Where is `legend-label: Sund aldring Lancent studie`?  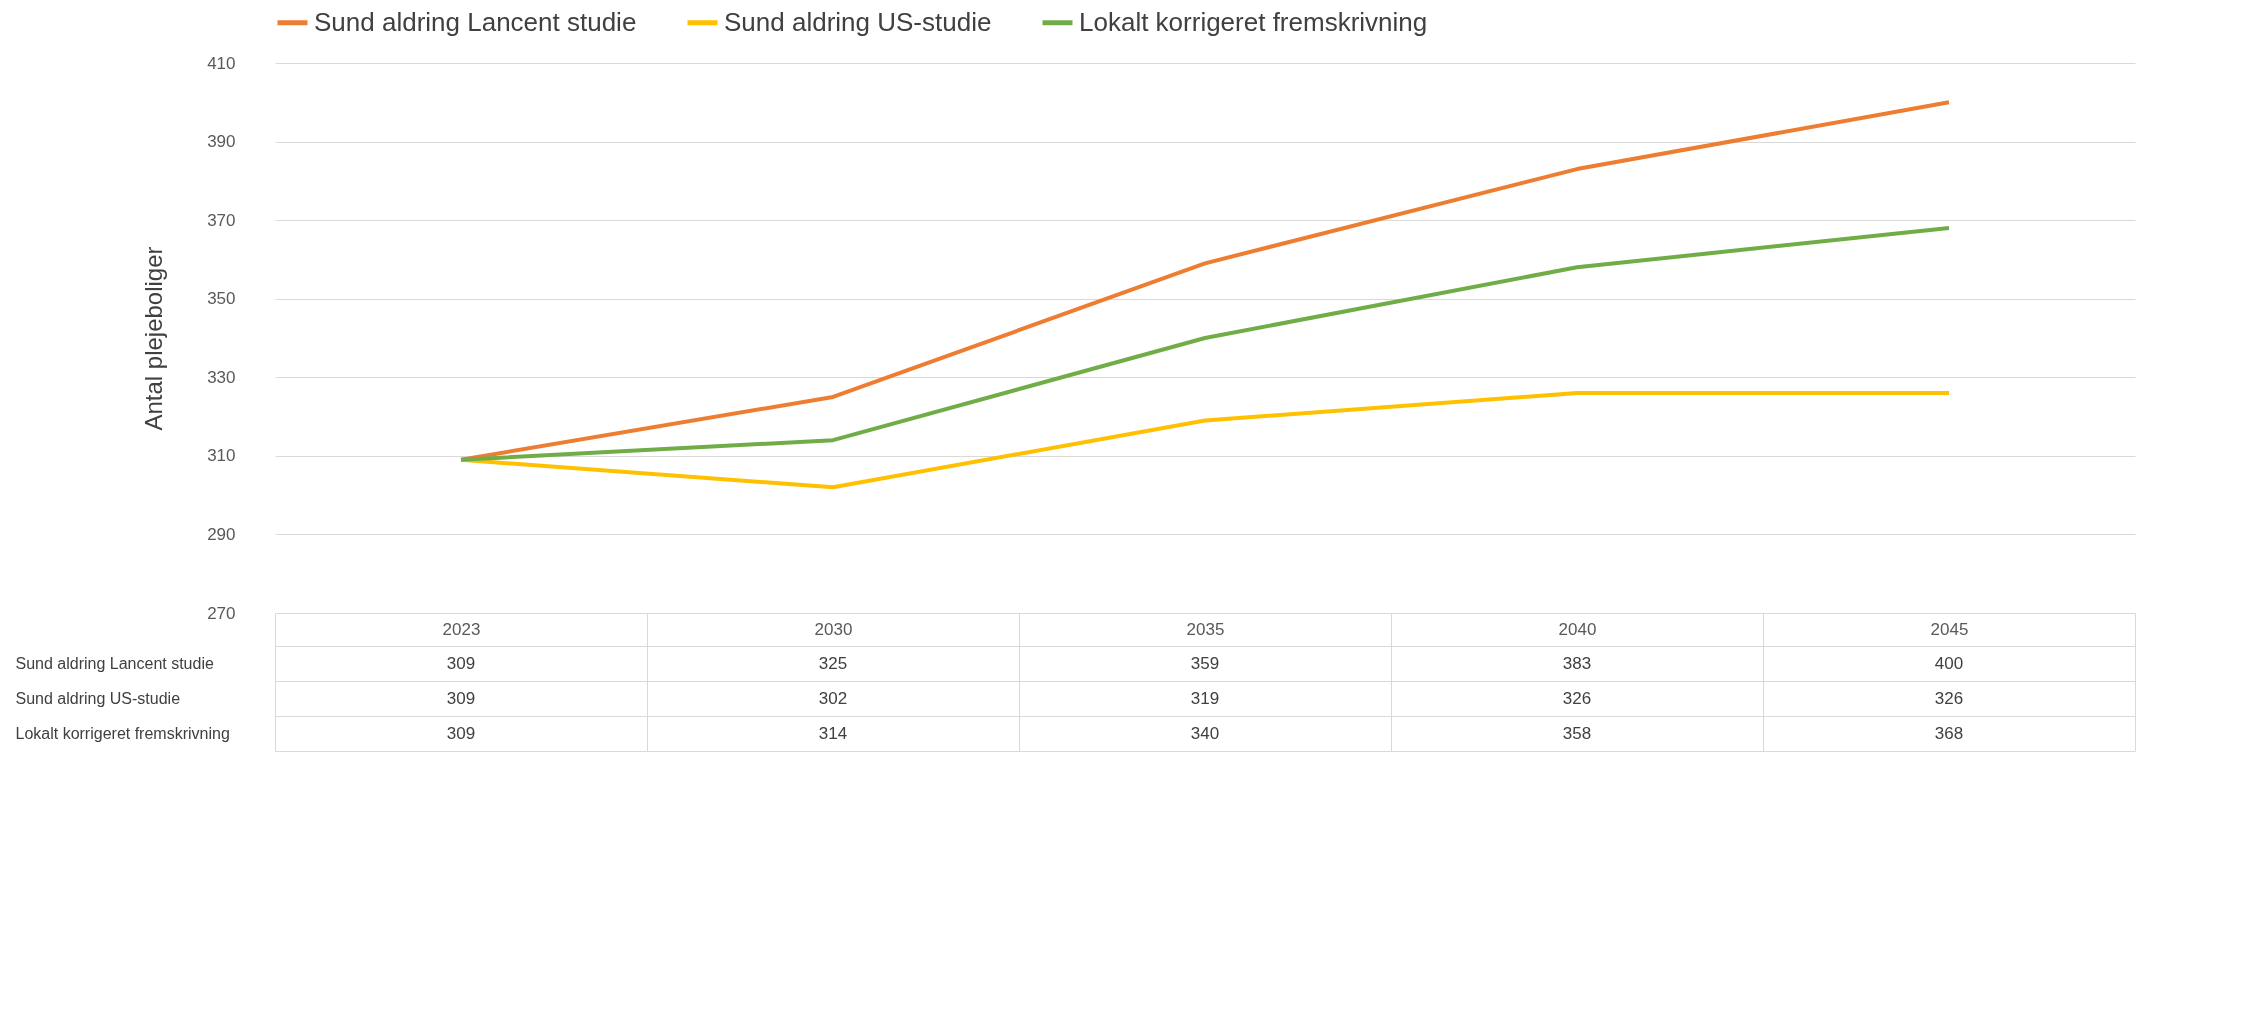 legend-label: Sund aldring Lancent studie is located at coordinates (475, 21).